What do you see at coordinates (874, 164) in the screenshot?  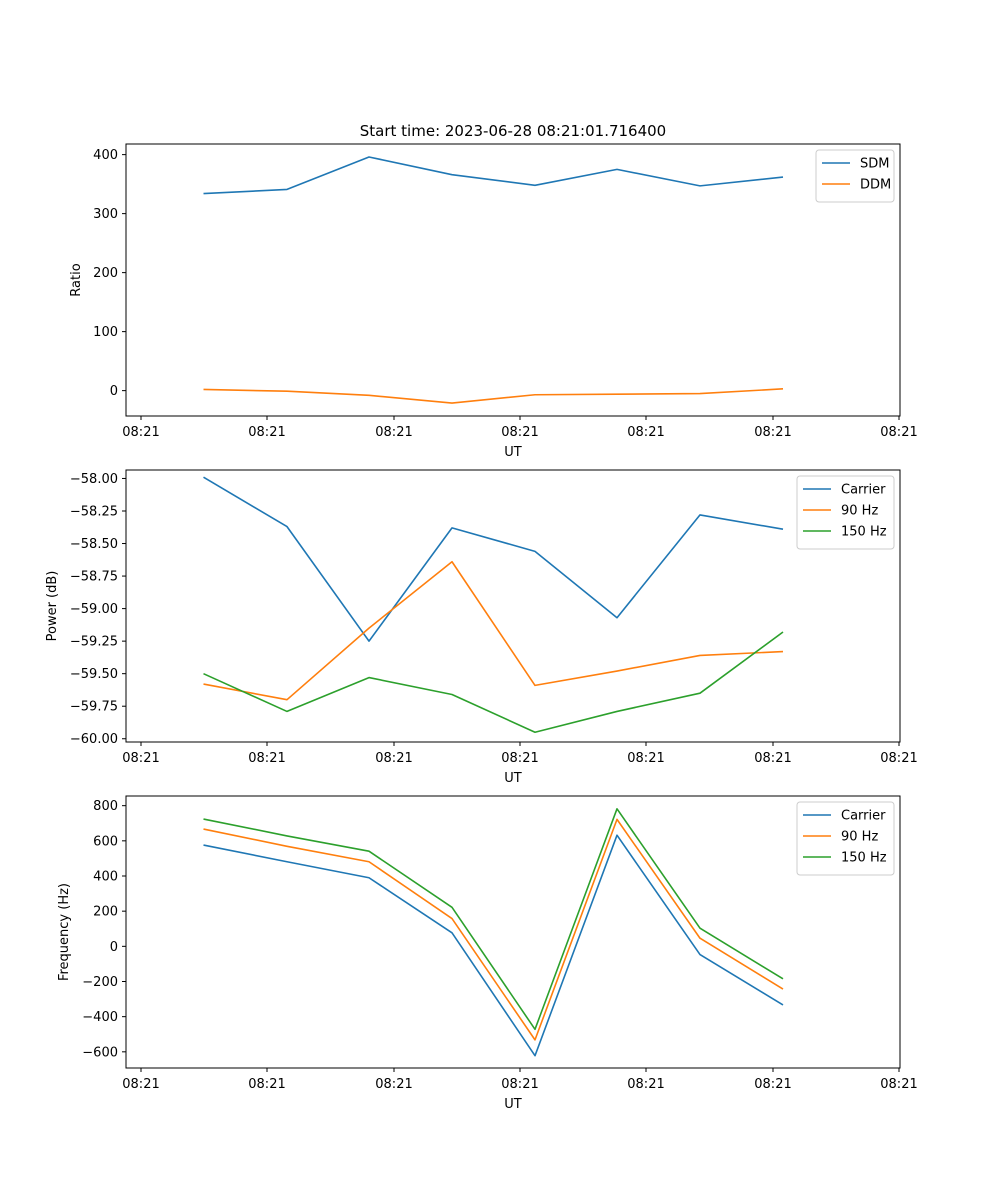 I see `legend-label: SDM` at bounding box center [874, 164].